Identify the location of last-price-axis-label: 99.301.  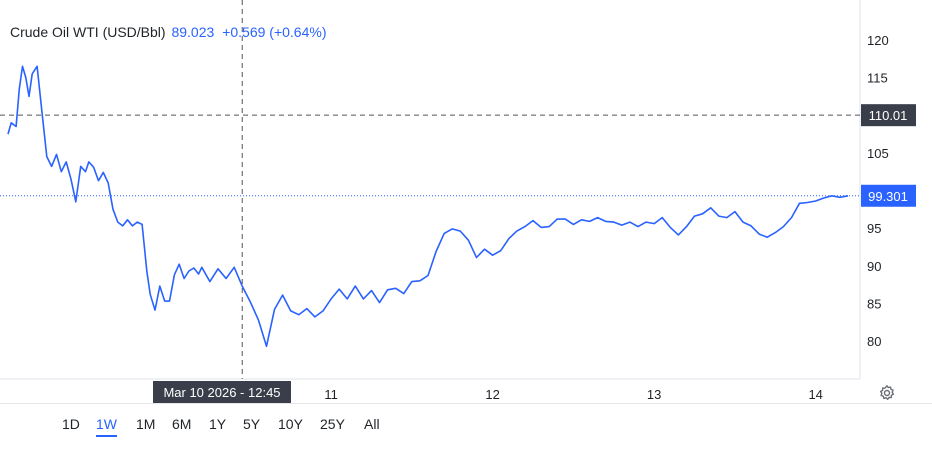
(888, 196).